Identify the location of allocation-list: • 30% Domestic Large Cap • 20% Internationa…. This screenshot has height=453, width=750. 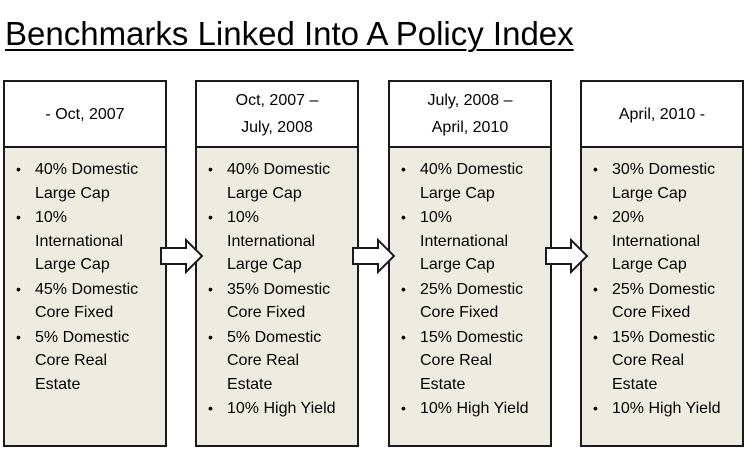
(663, 289).